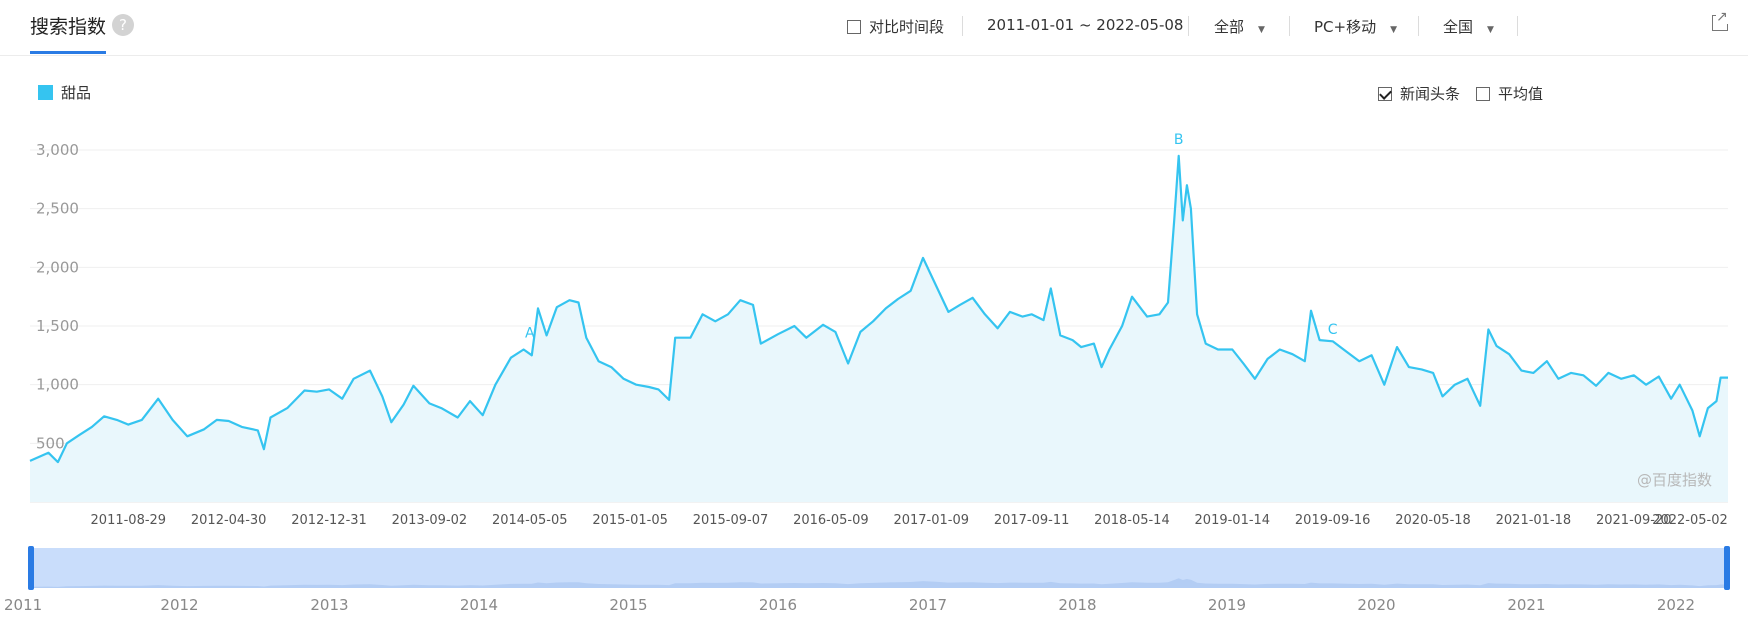  I want to click on scope-dropdown: 全部 ▼, so click(1239, 26).